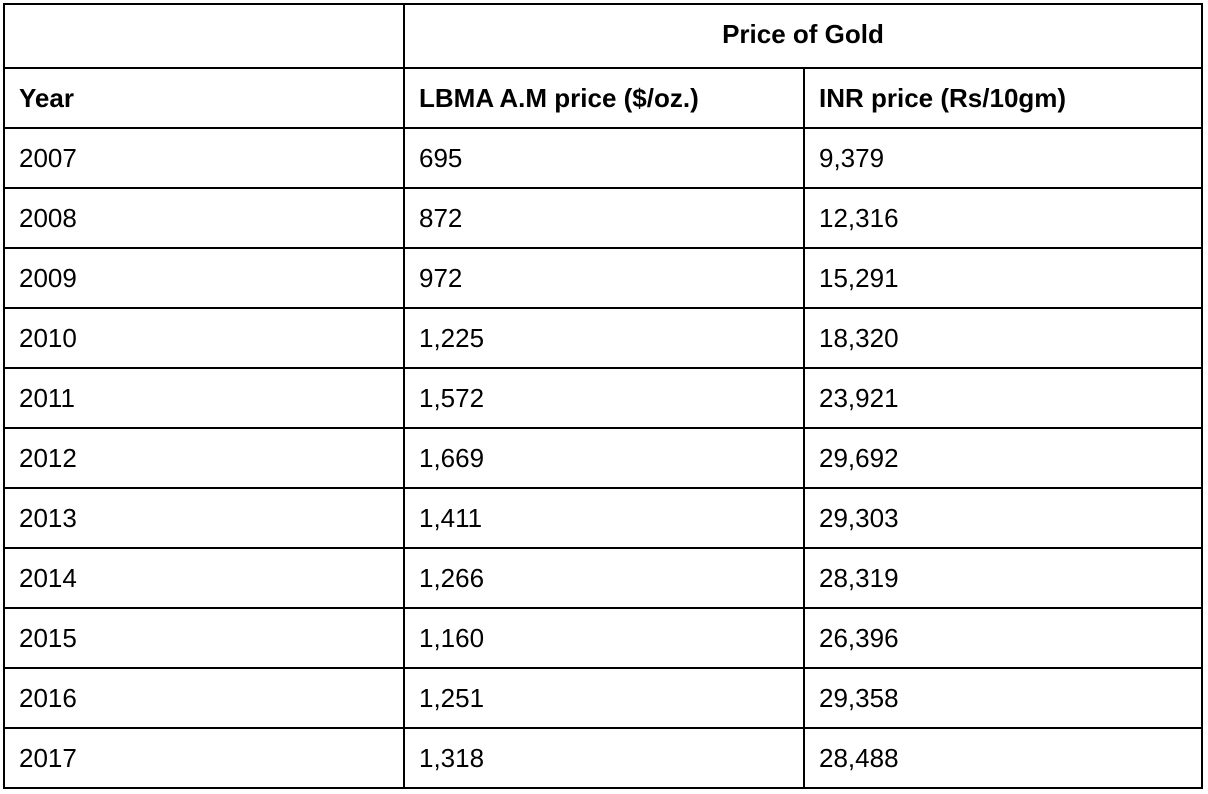 The height and width of the screenshot is (794, 1208). What do you see at coordinates (204, 638) in the screenshot?
I see `year-cell: 2015` at bounding box center [204, 638].